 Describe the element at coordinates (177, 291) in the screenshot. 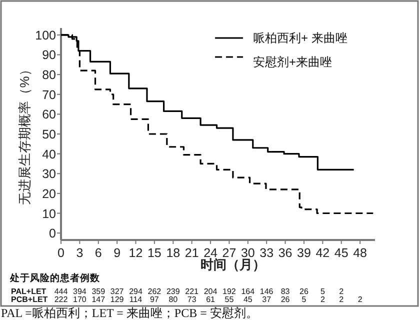

I see `text: PAL+LET 444 394 359 327 294 262 239 221 204 192 164 146 83 26 5 2` at that location.